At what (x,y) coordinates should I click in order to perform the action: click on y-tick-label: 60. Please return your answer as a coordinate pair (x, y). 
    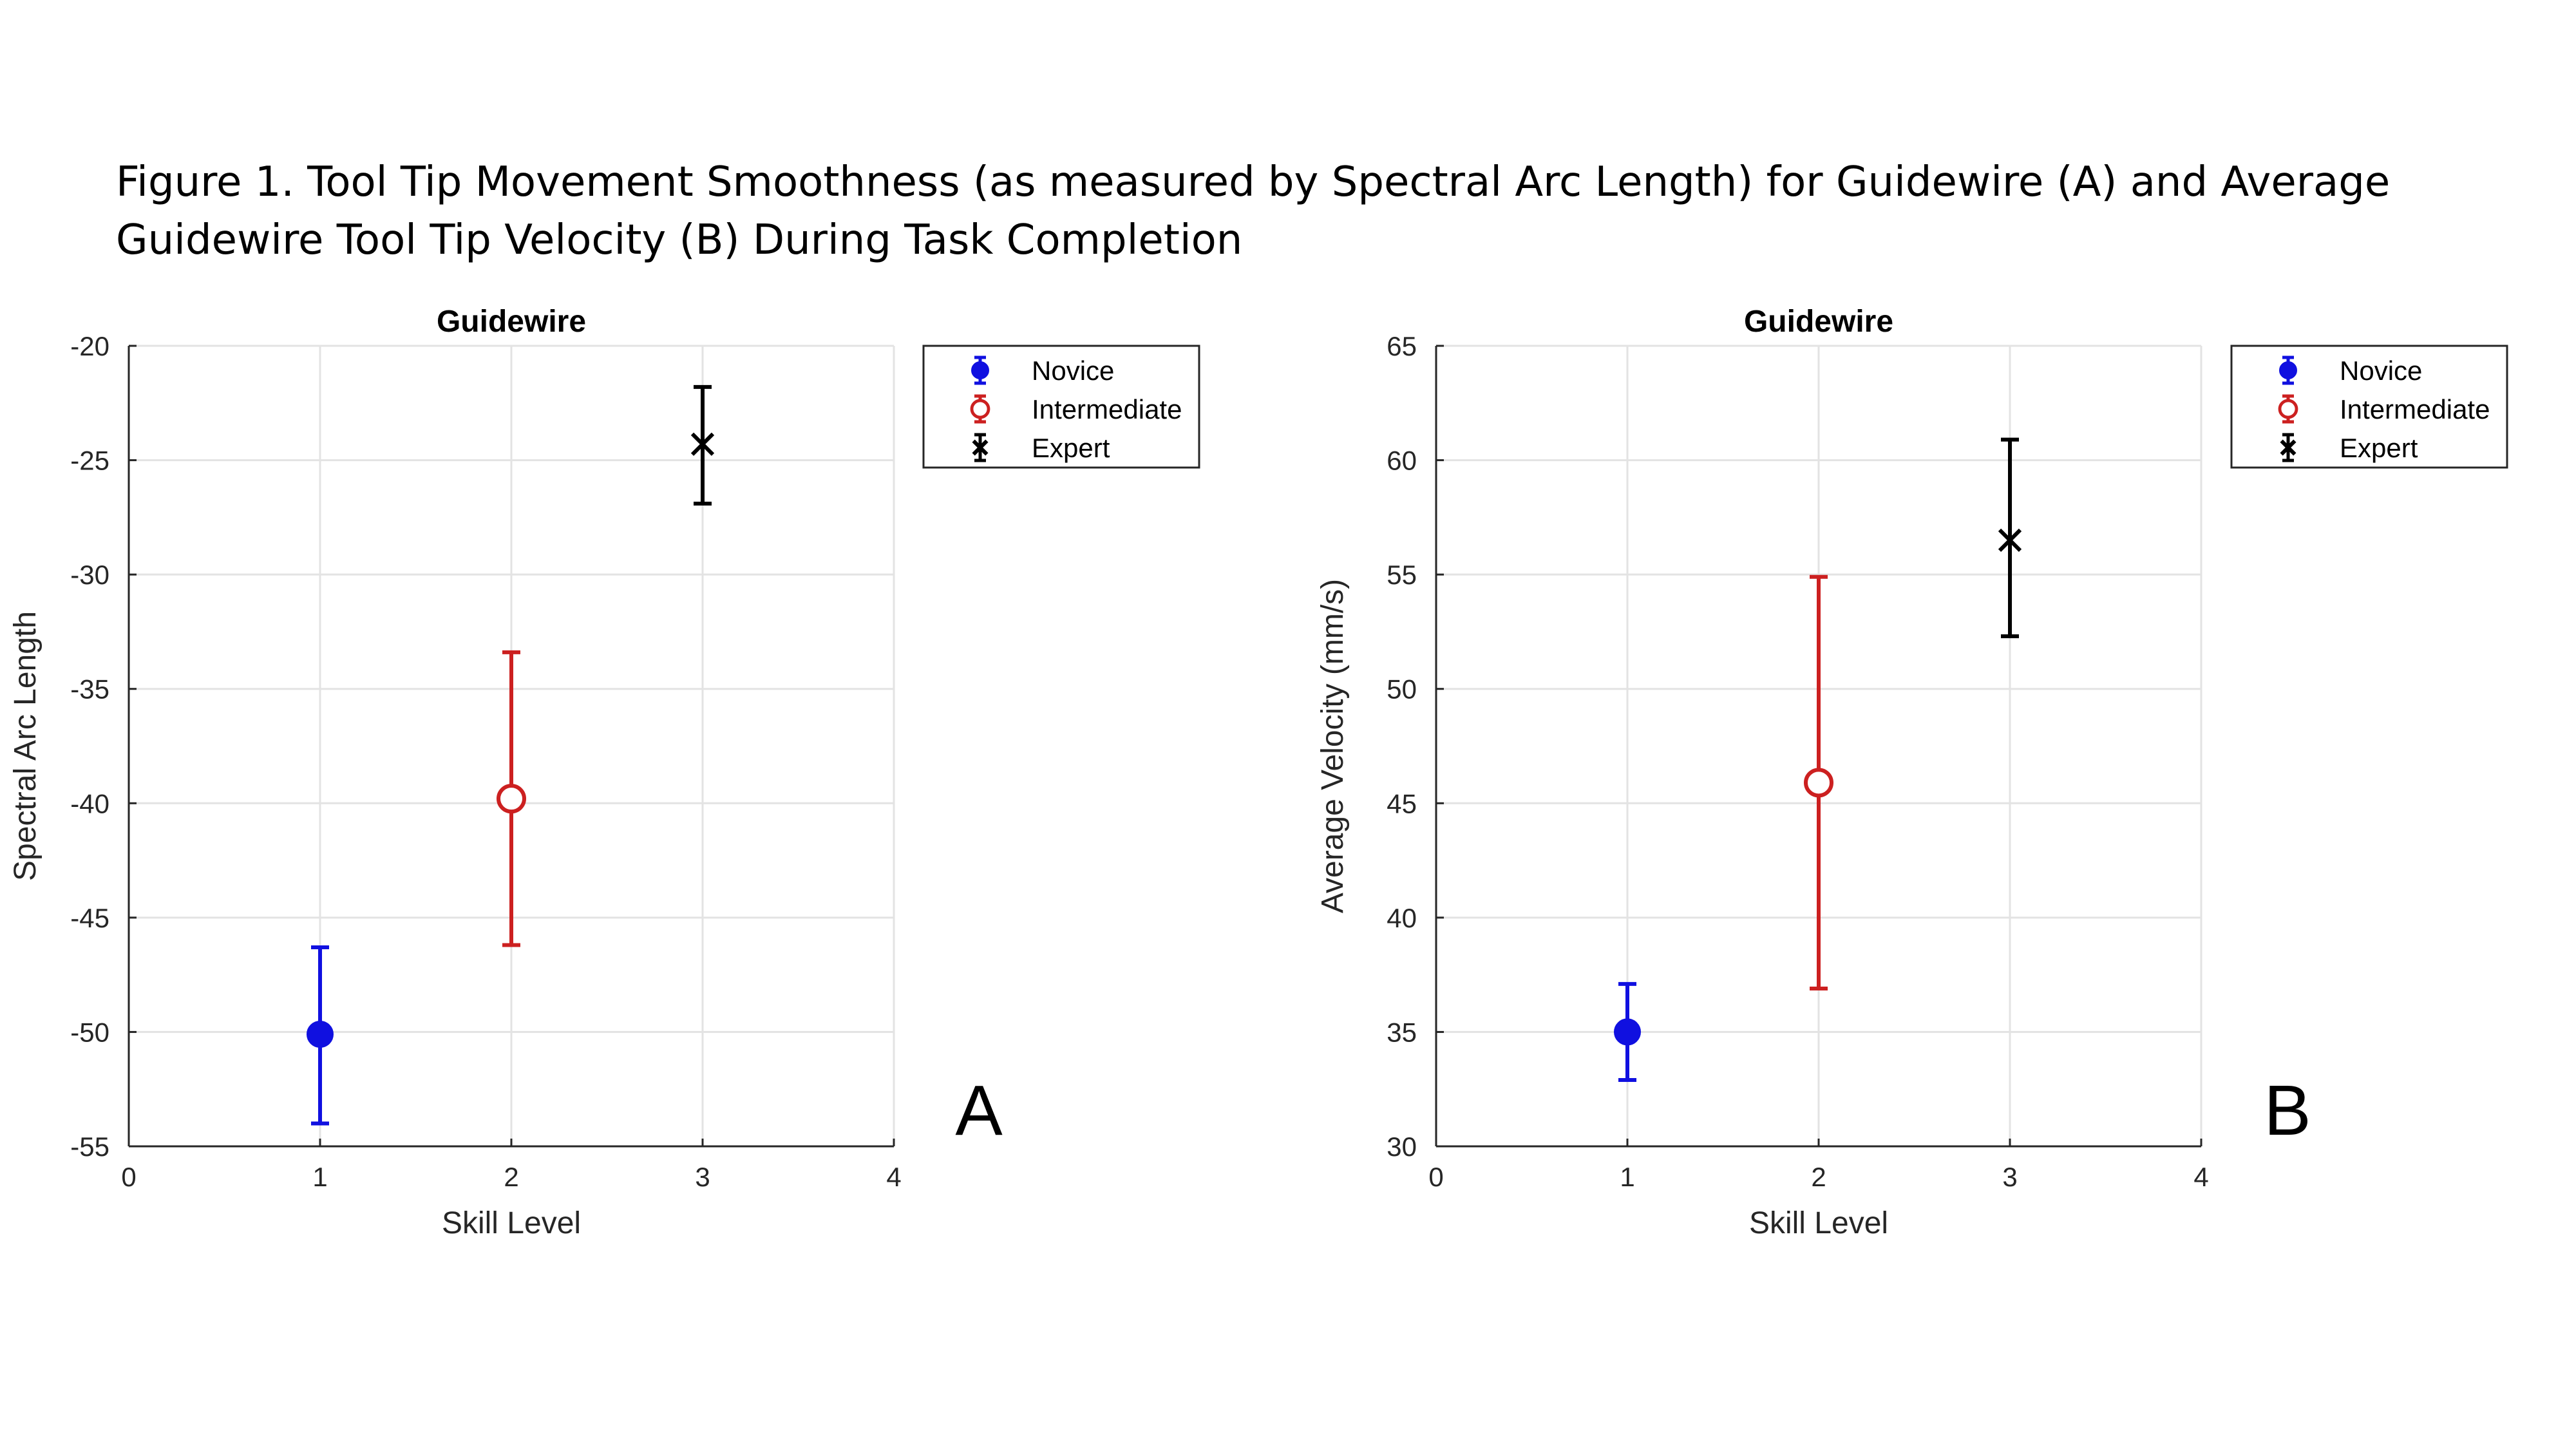
    Looking at the image, I should click on (1402, 461).